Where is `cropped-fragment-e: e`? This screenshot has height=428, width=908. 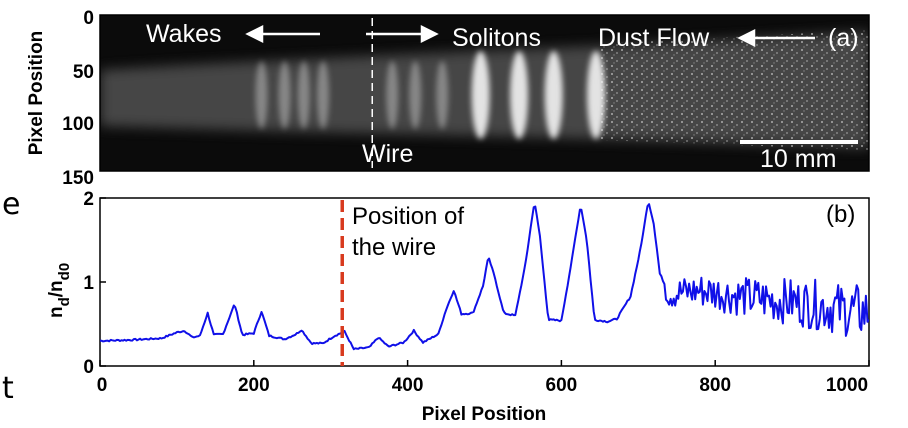
cropped-fragment-e: e is located at coordinates (11, 204).